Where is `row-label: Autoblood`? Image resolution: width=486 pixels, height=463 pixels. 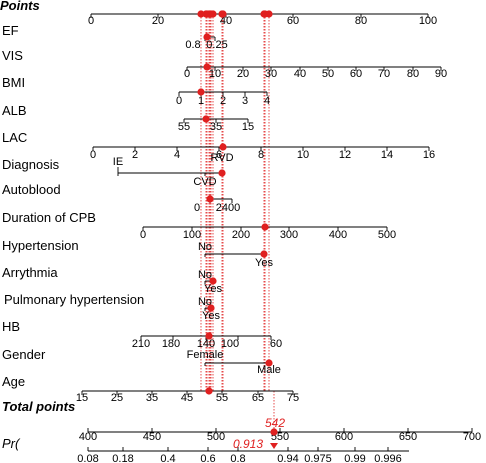 row-label: Autoblood is located at coordinates (31, 189).